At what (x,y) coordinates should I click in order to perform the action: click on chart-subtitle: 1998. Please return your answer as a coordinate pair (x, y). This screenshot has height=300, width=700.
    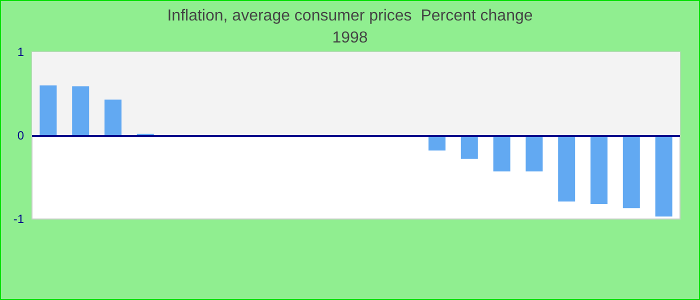
    Looking at the image, I should click on (350, 38).